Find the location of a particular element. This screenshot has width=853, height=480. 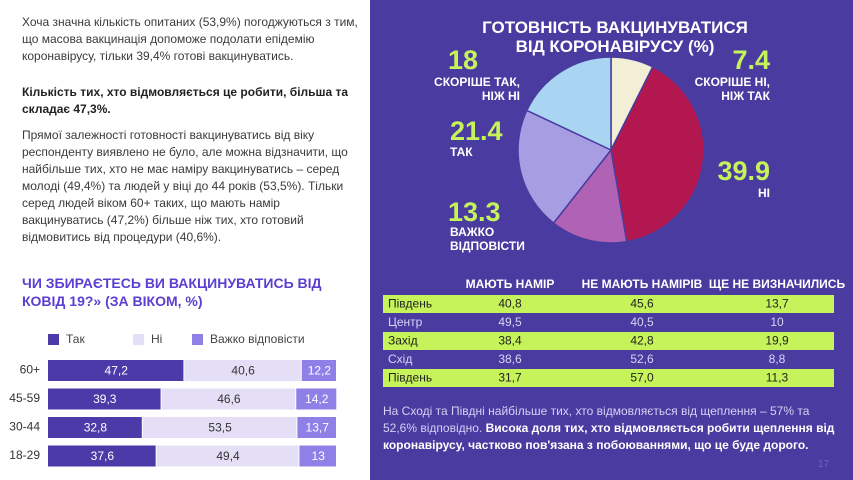

category-label: 30-44 is located at coordinates (24, 427).